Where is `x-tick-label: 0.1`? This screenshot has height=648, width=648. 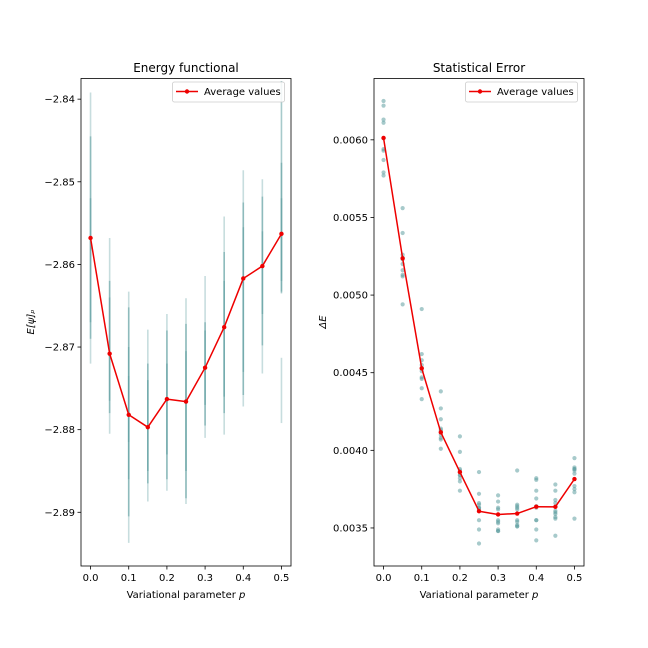
x-tick-label: 0.1 is located at coordinates (422, 578).